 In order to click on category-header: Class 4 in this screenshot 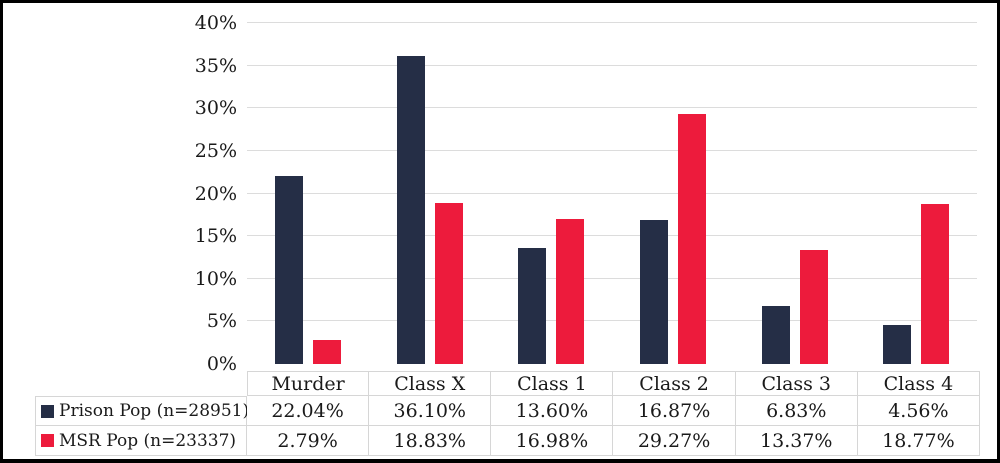, I will do `click(918, 383)`.